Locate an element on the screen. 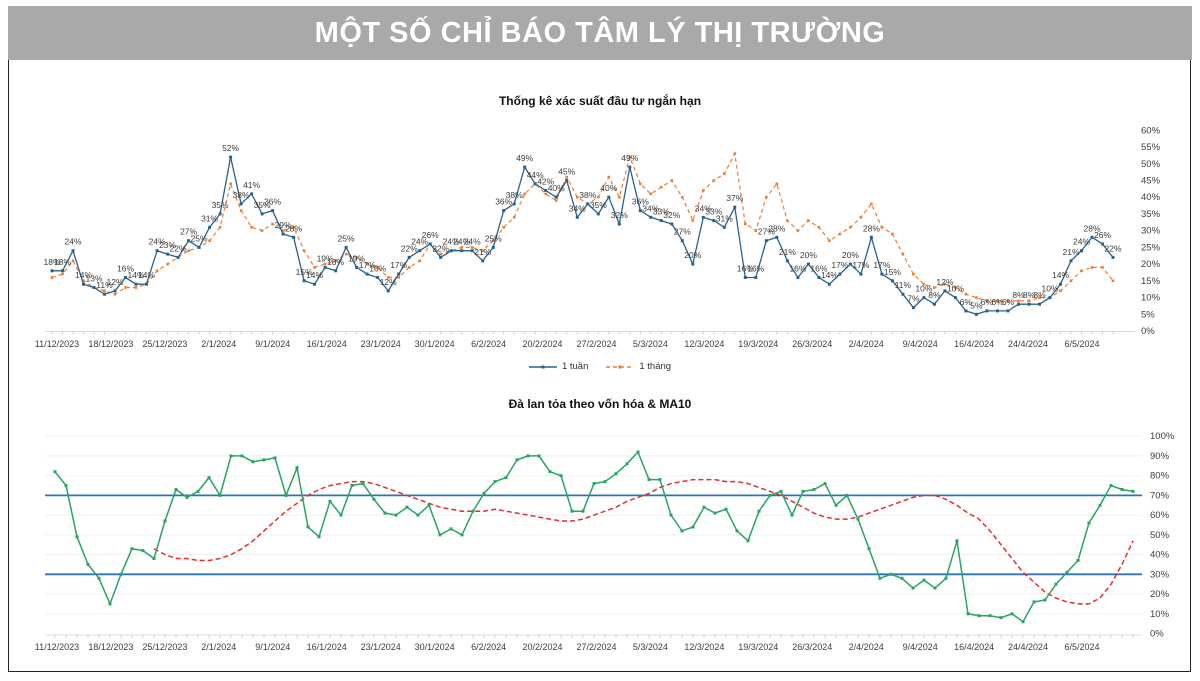 The width and height of the screenshot is (1200, 681). reference-lines is located at coordinates (593, 535).